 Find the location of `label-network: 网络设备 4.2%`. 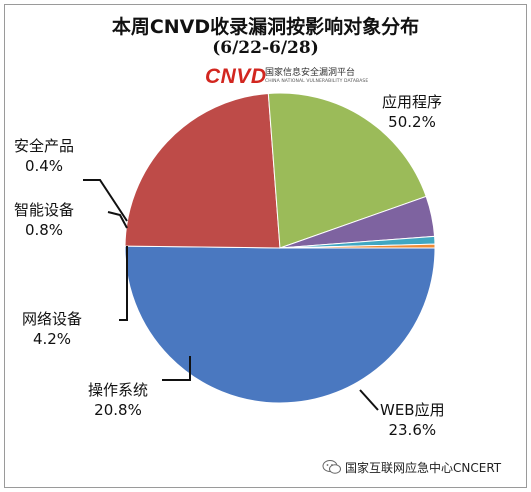

label-network: 网络设备 4.2% is located at coordinates (52, 329).